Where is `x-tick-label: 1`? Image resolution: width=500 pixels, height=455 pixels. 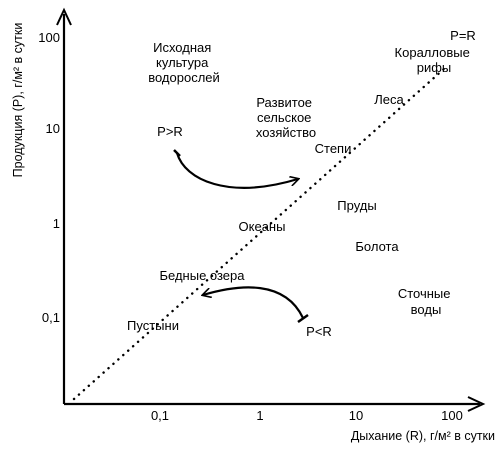 x-tick-label: 1 is located at coordinates (259, 415).